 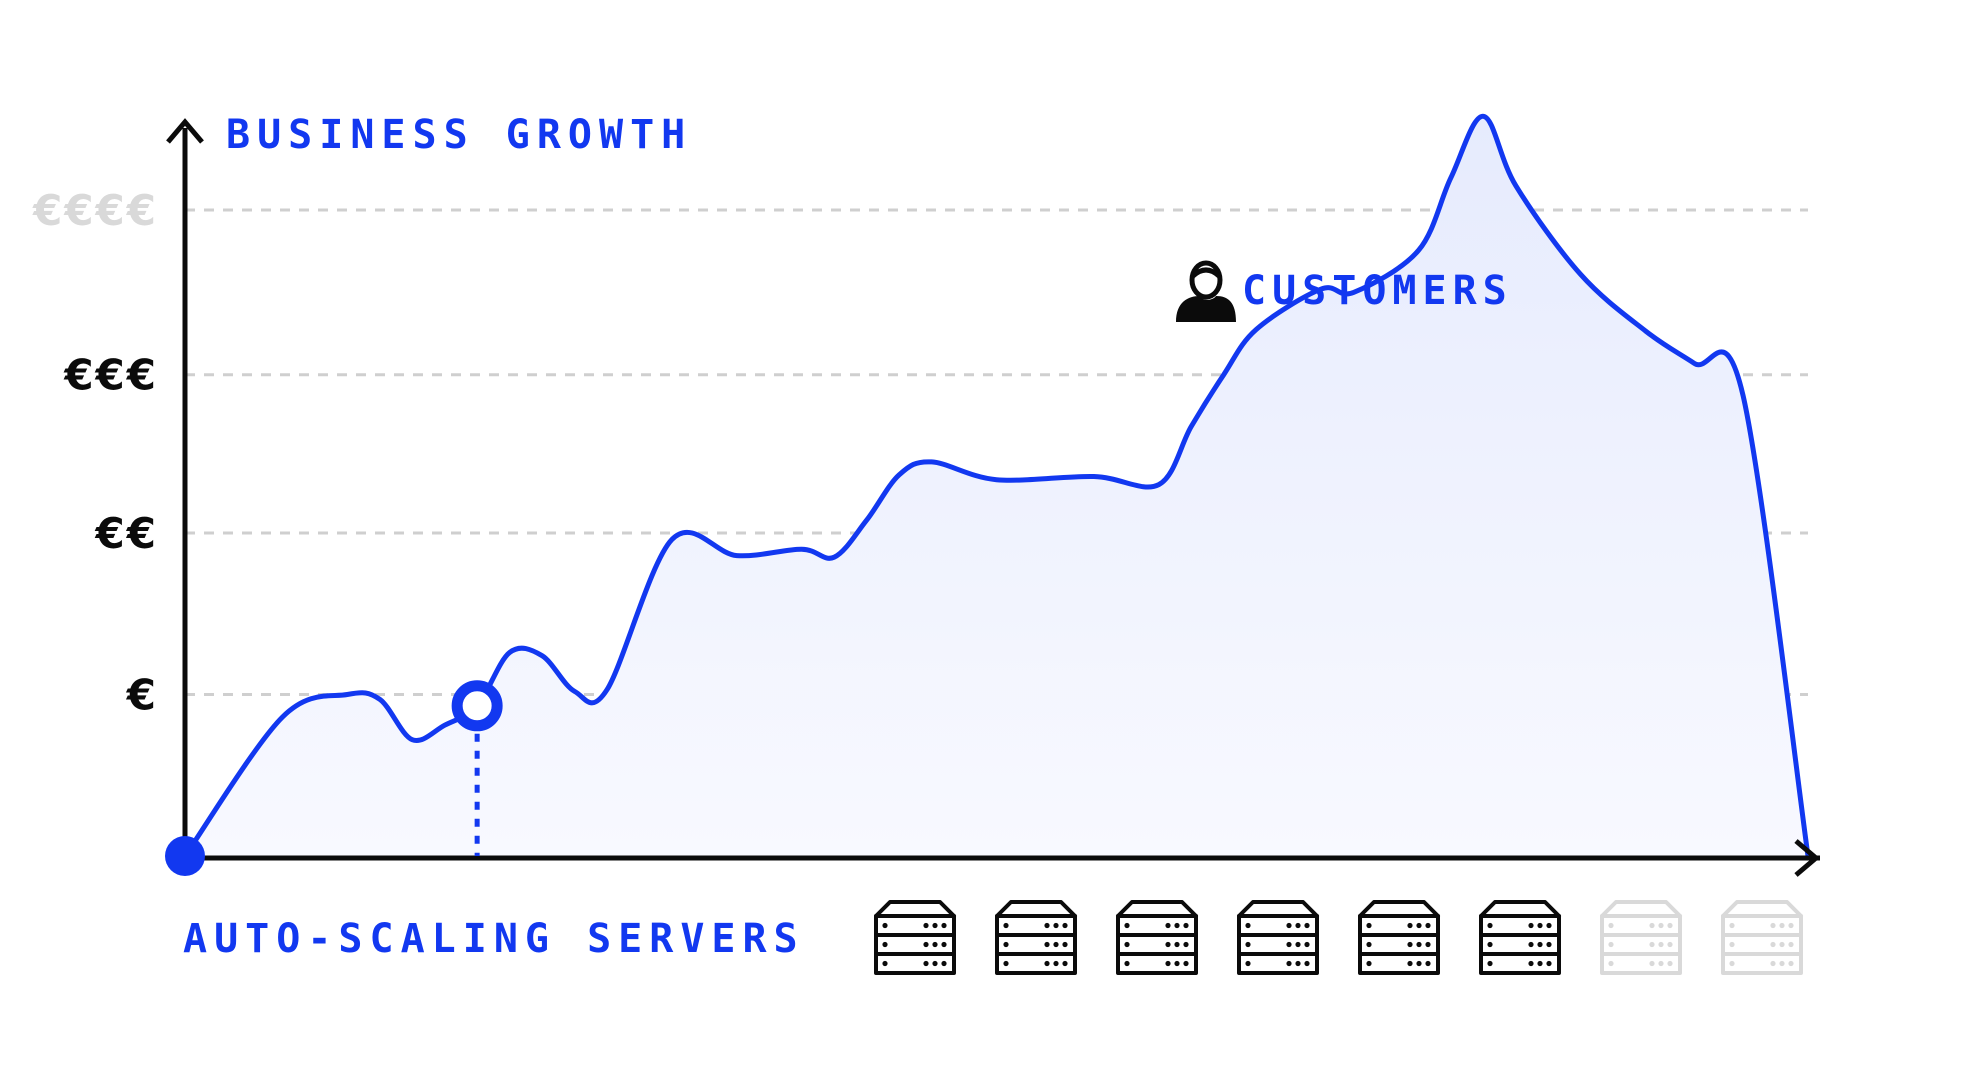 What do you see at coordinates (1807, 858) in the screenshot?
I see `x-axis-arrow-icon` at bounding box center [1807, 858].